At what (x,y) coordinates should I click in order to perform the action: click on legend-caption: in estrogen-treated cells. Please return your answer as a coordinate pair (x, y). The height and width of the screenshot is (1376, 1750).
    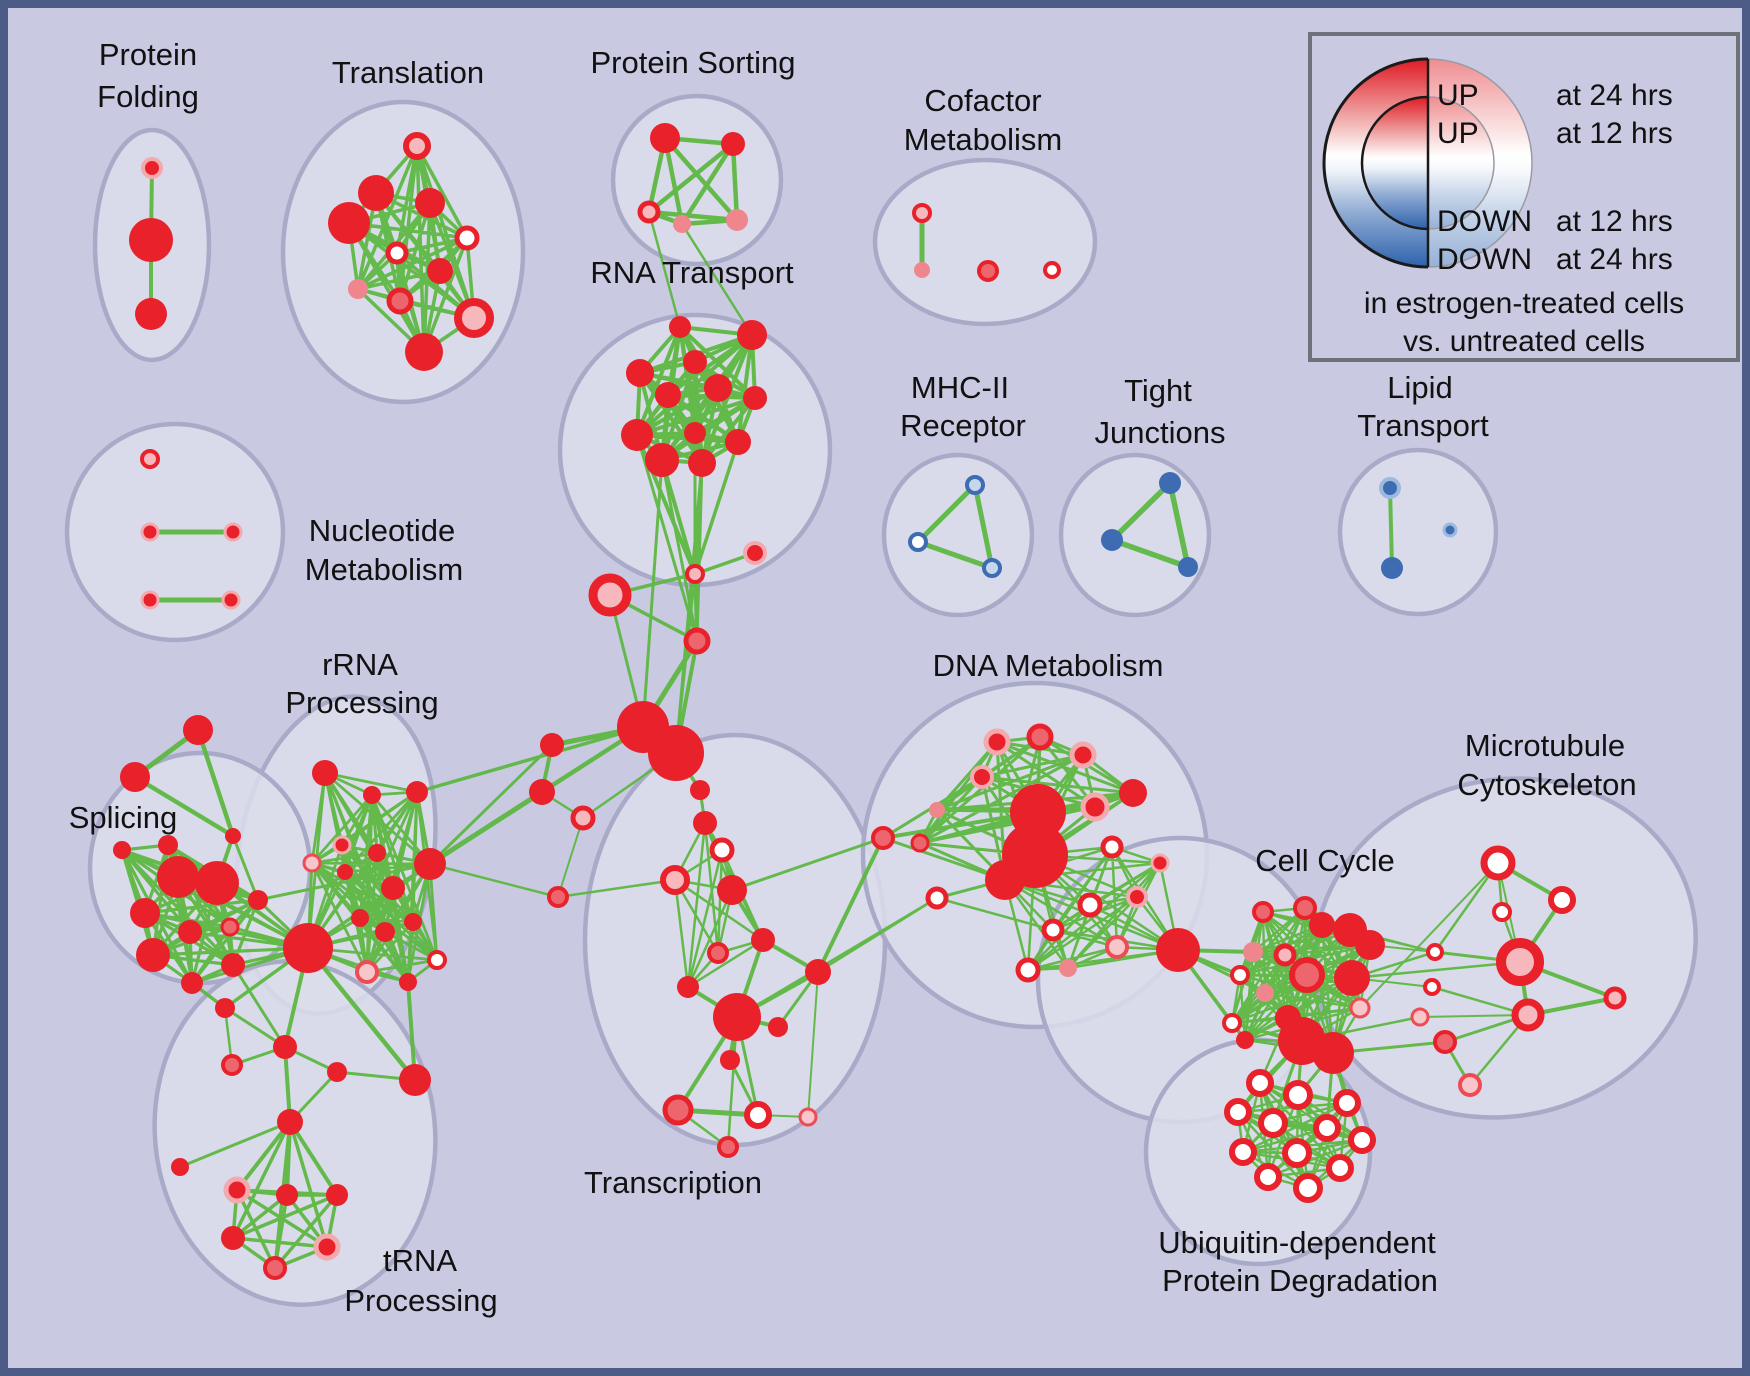
    Looking at the image, I should click on (1524, 303).